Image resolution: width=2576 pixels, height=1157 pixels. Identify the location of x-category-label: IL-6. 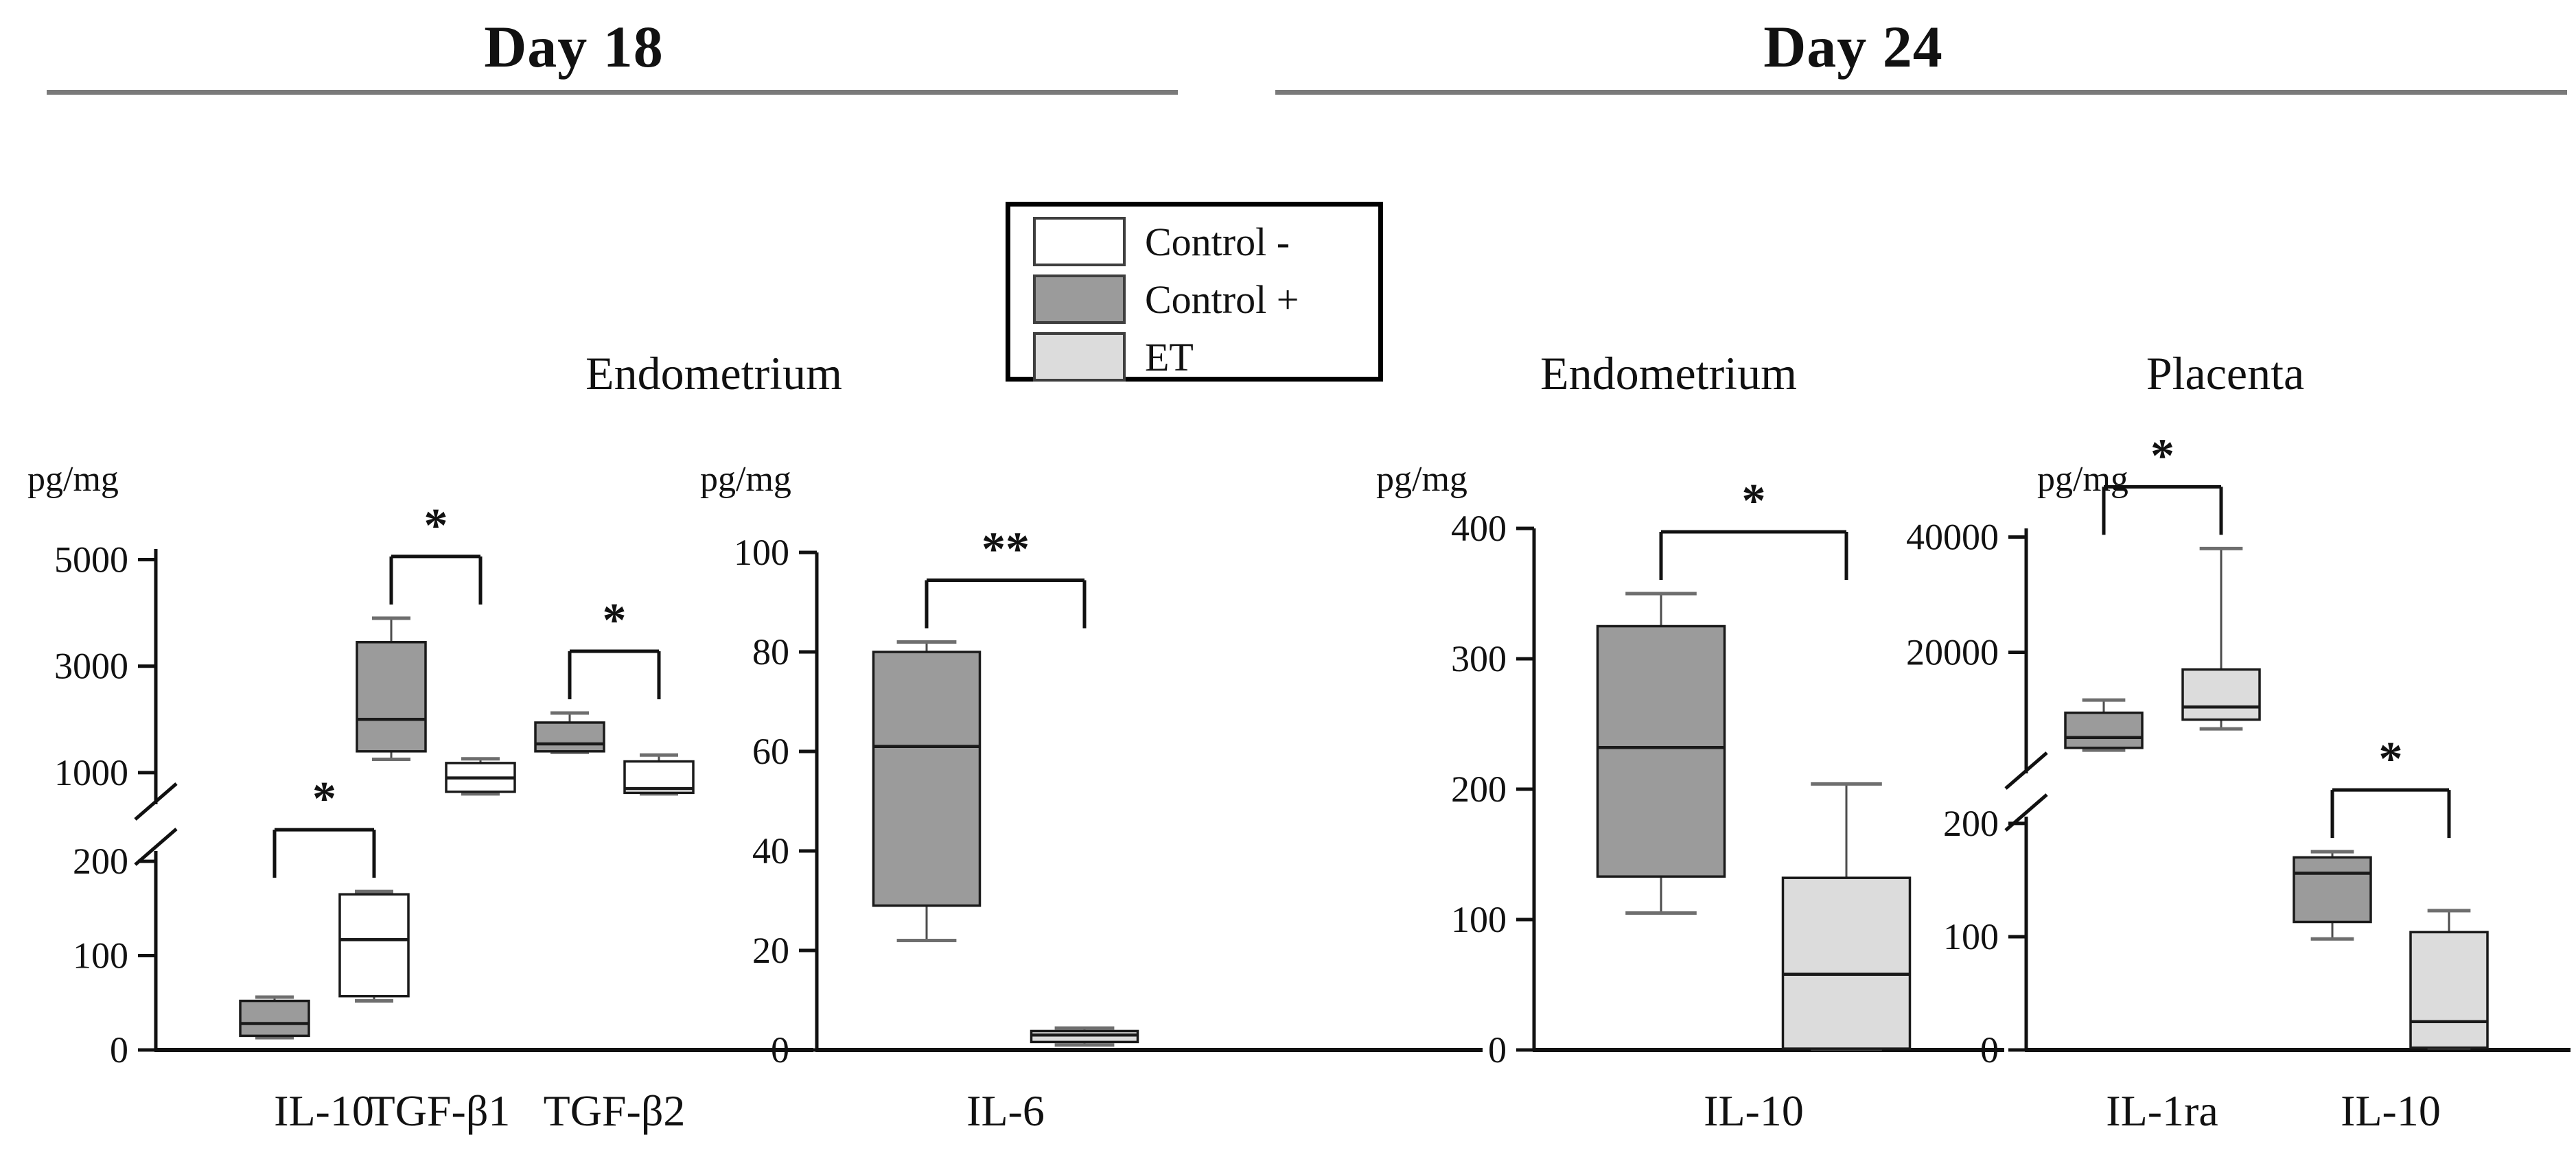
(1005, 1110).